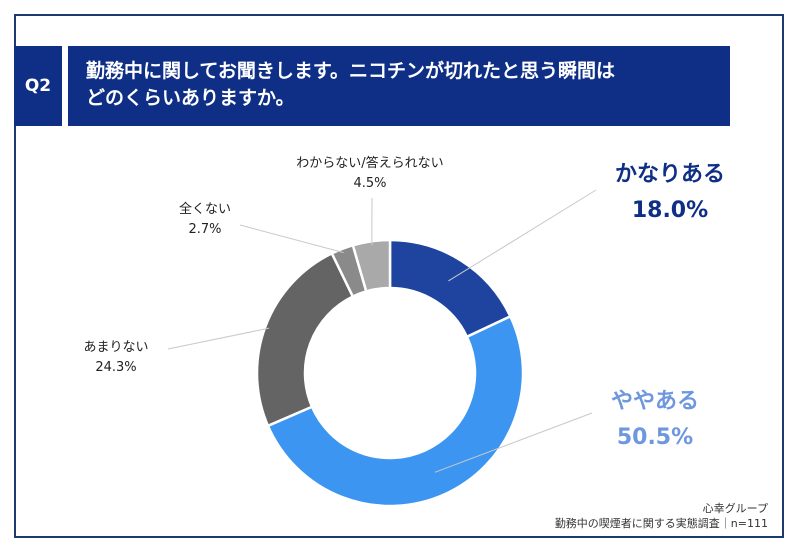 The width and height of the screenshot is (800, 554). Describe the element at coordinates (522, 235) in the screenshot. I see `leader-kanari-aru` at that location.